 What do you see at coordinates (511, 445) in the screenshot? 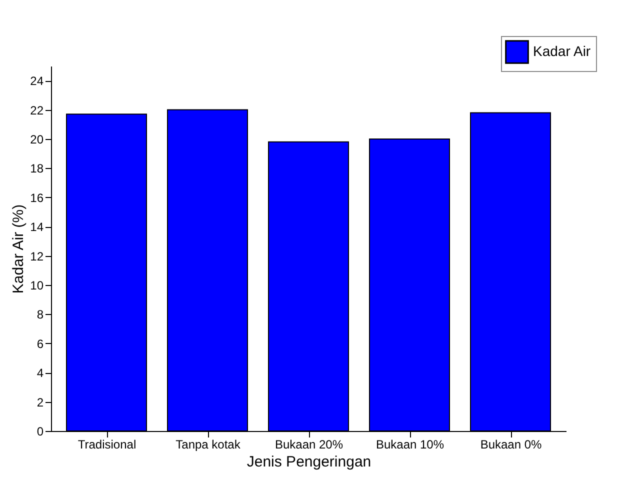
I see `x-tick-label: Bukaan 0%` at bounding box center [511, 445].